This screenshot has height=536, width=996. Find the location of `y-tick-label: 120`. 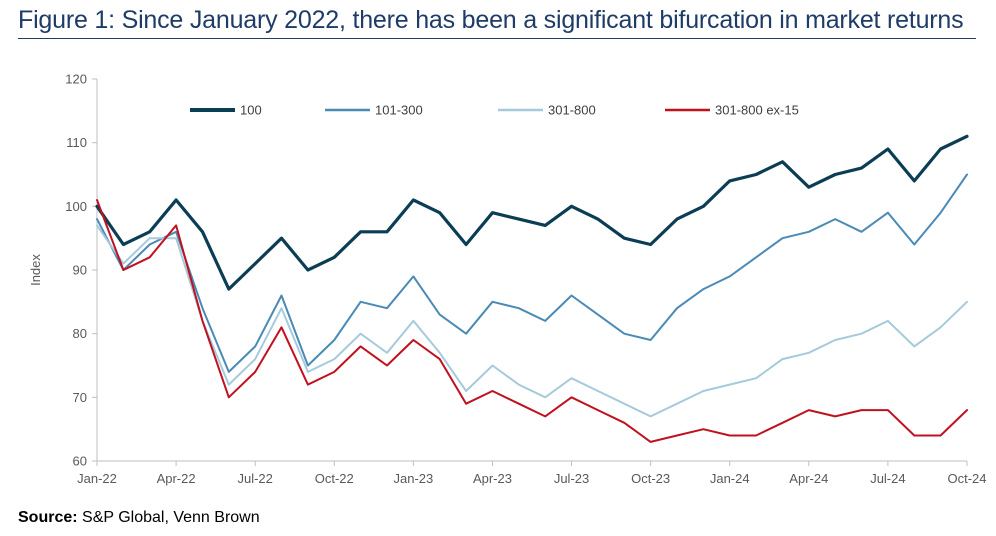

y-tick-label: 120 is located at coordinates (76, 79).